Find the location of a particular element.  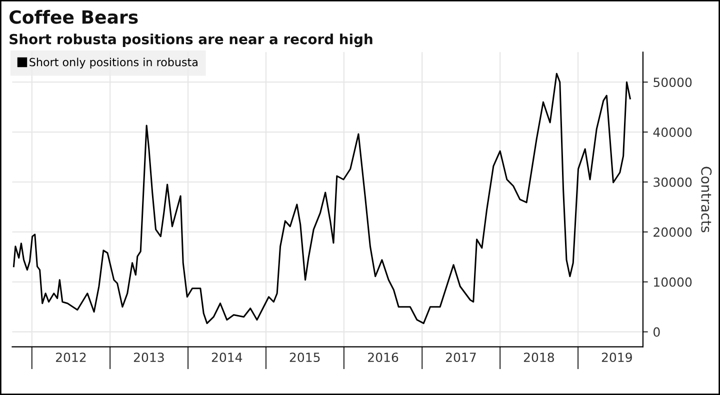

x-tick-label: 2015 is located at coordinates (305, 357).